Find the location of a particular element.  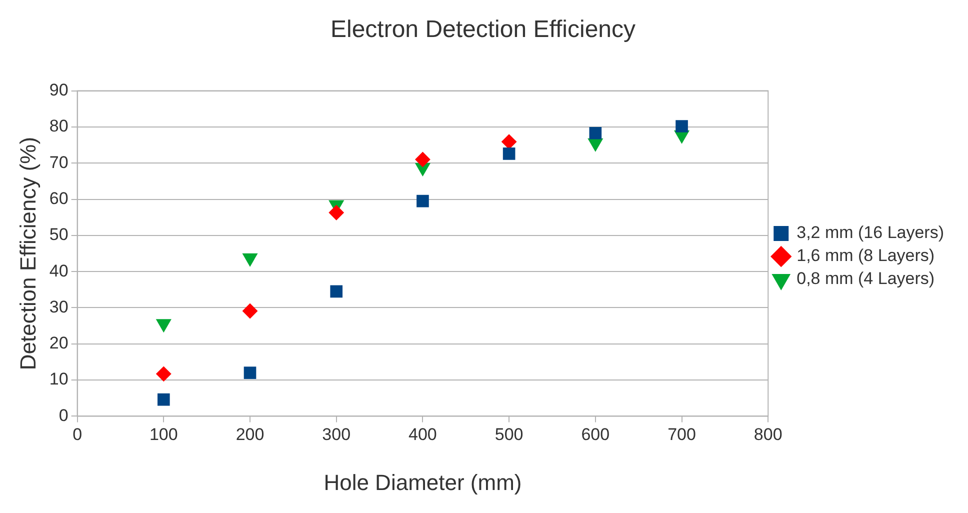

y-axis-title: Detection Efficiency (%) is located at coordinates (27, 253).